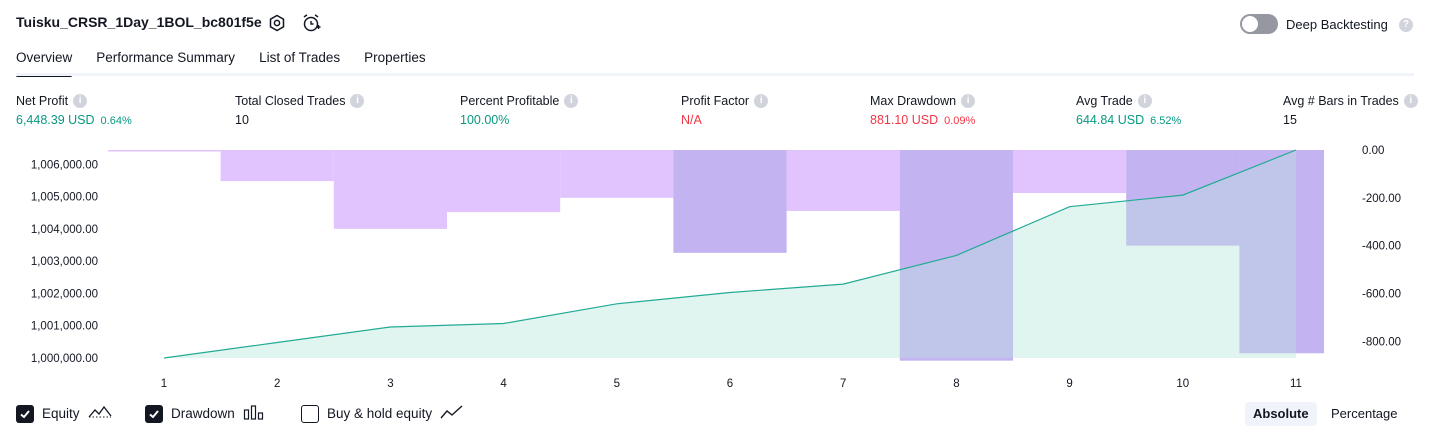 The height and width of the screenshot is (438, 1431). What do you see at coordinates (64, 262) in the screenshot?
I see `left-axis-tick-label: 1,003,000.00` at bounding box center [64, 262].